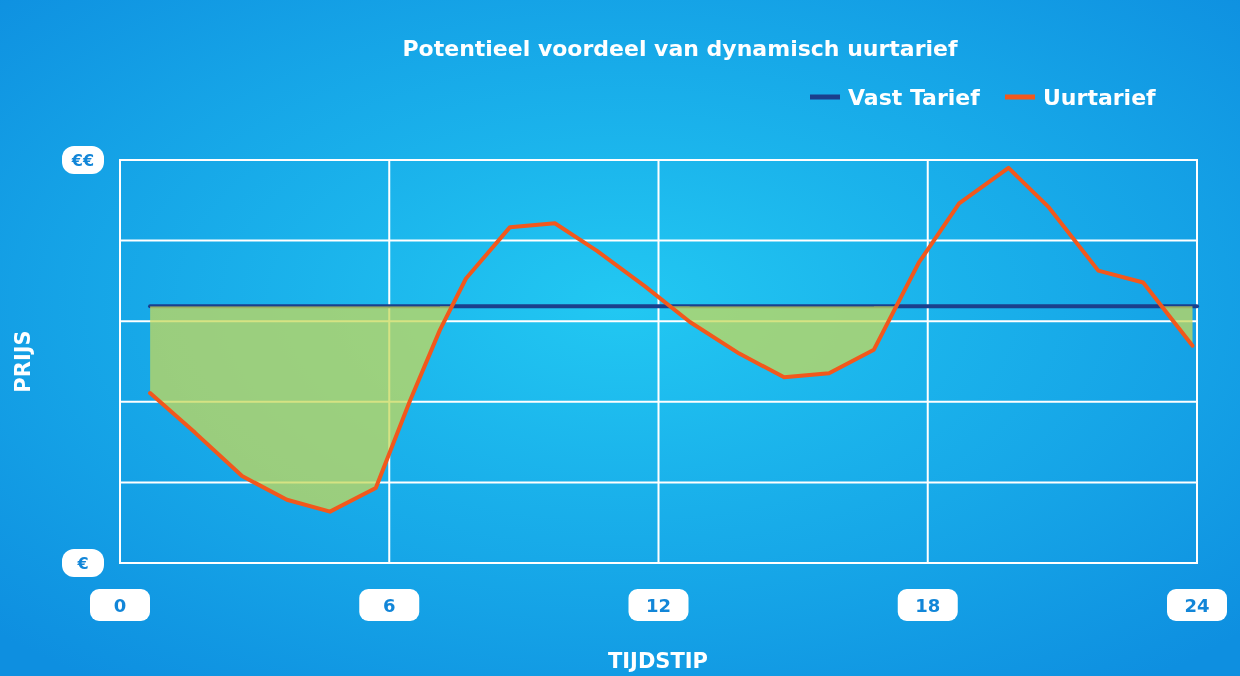  What do you see at coordinates (680, 48) in the screenshot?
I see `chart-title: Potentieel voordeel van dynamisch uurtarief` at bounding box center [680, 48].